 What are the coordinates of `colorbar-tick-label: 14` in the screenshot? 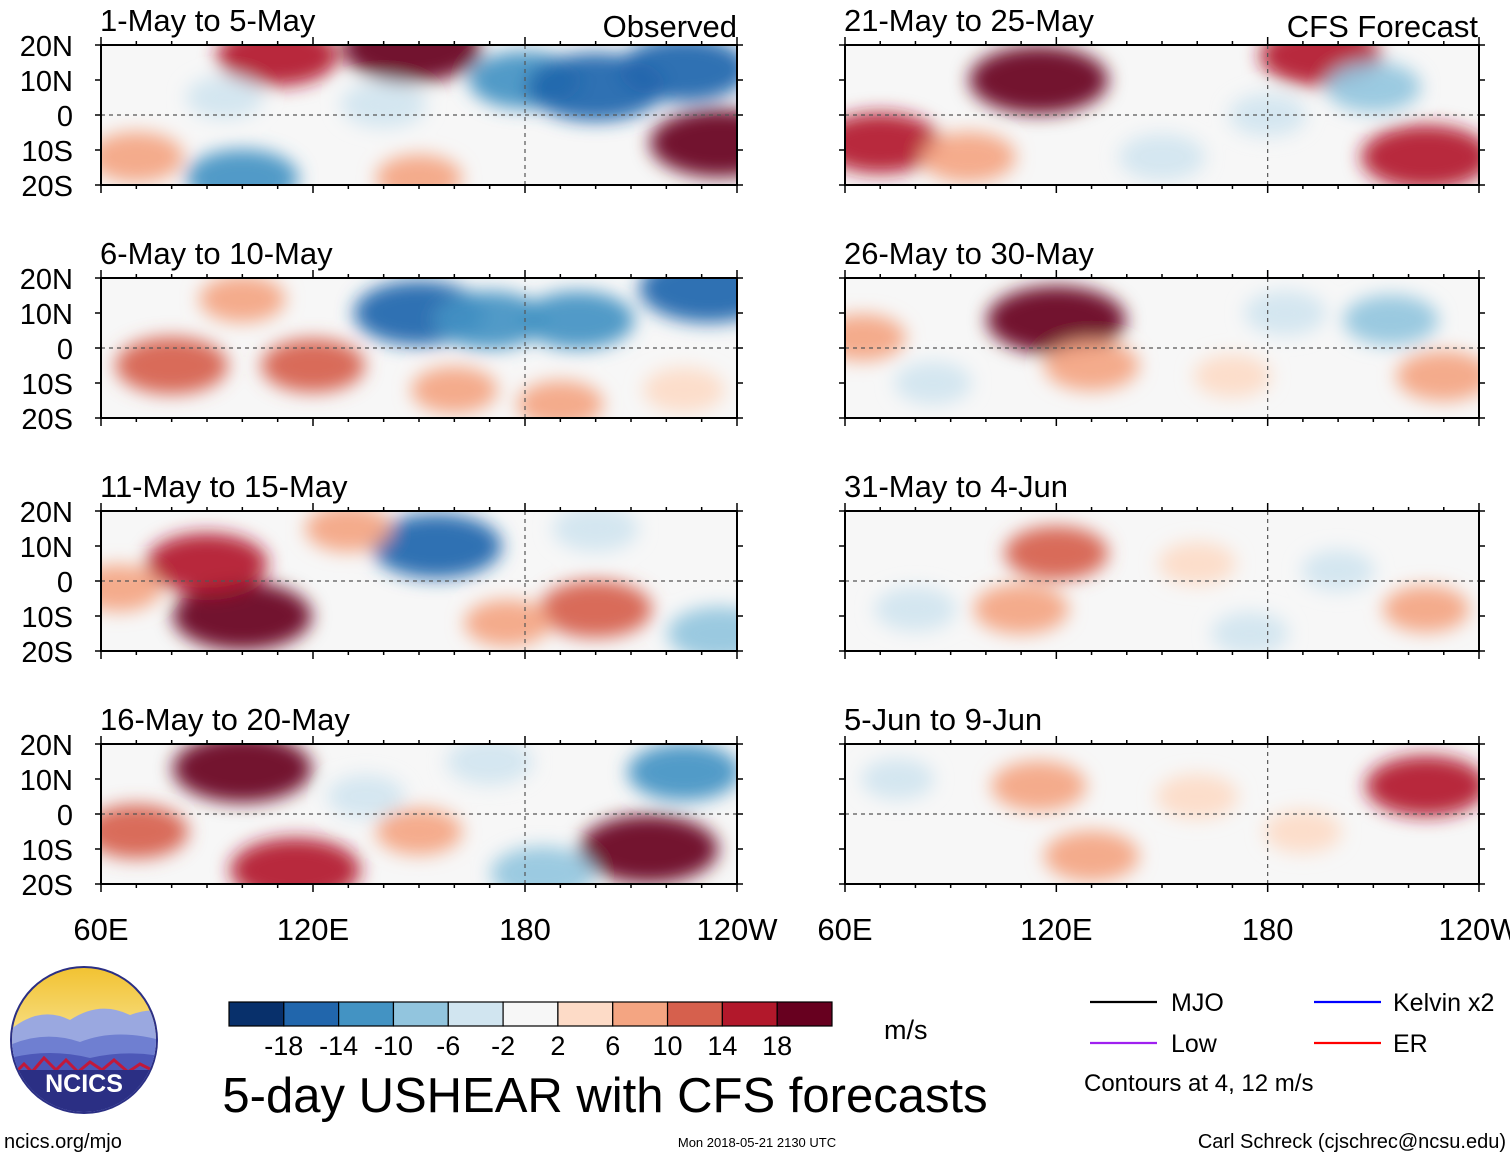 It's located at (722, 1046).